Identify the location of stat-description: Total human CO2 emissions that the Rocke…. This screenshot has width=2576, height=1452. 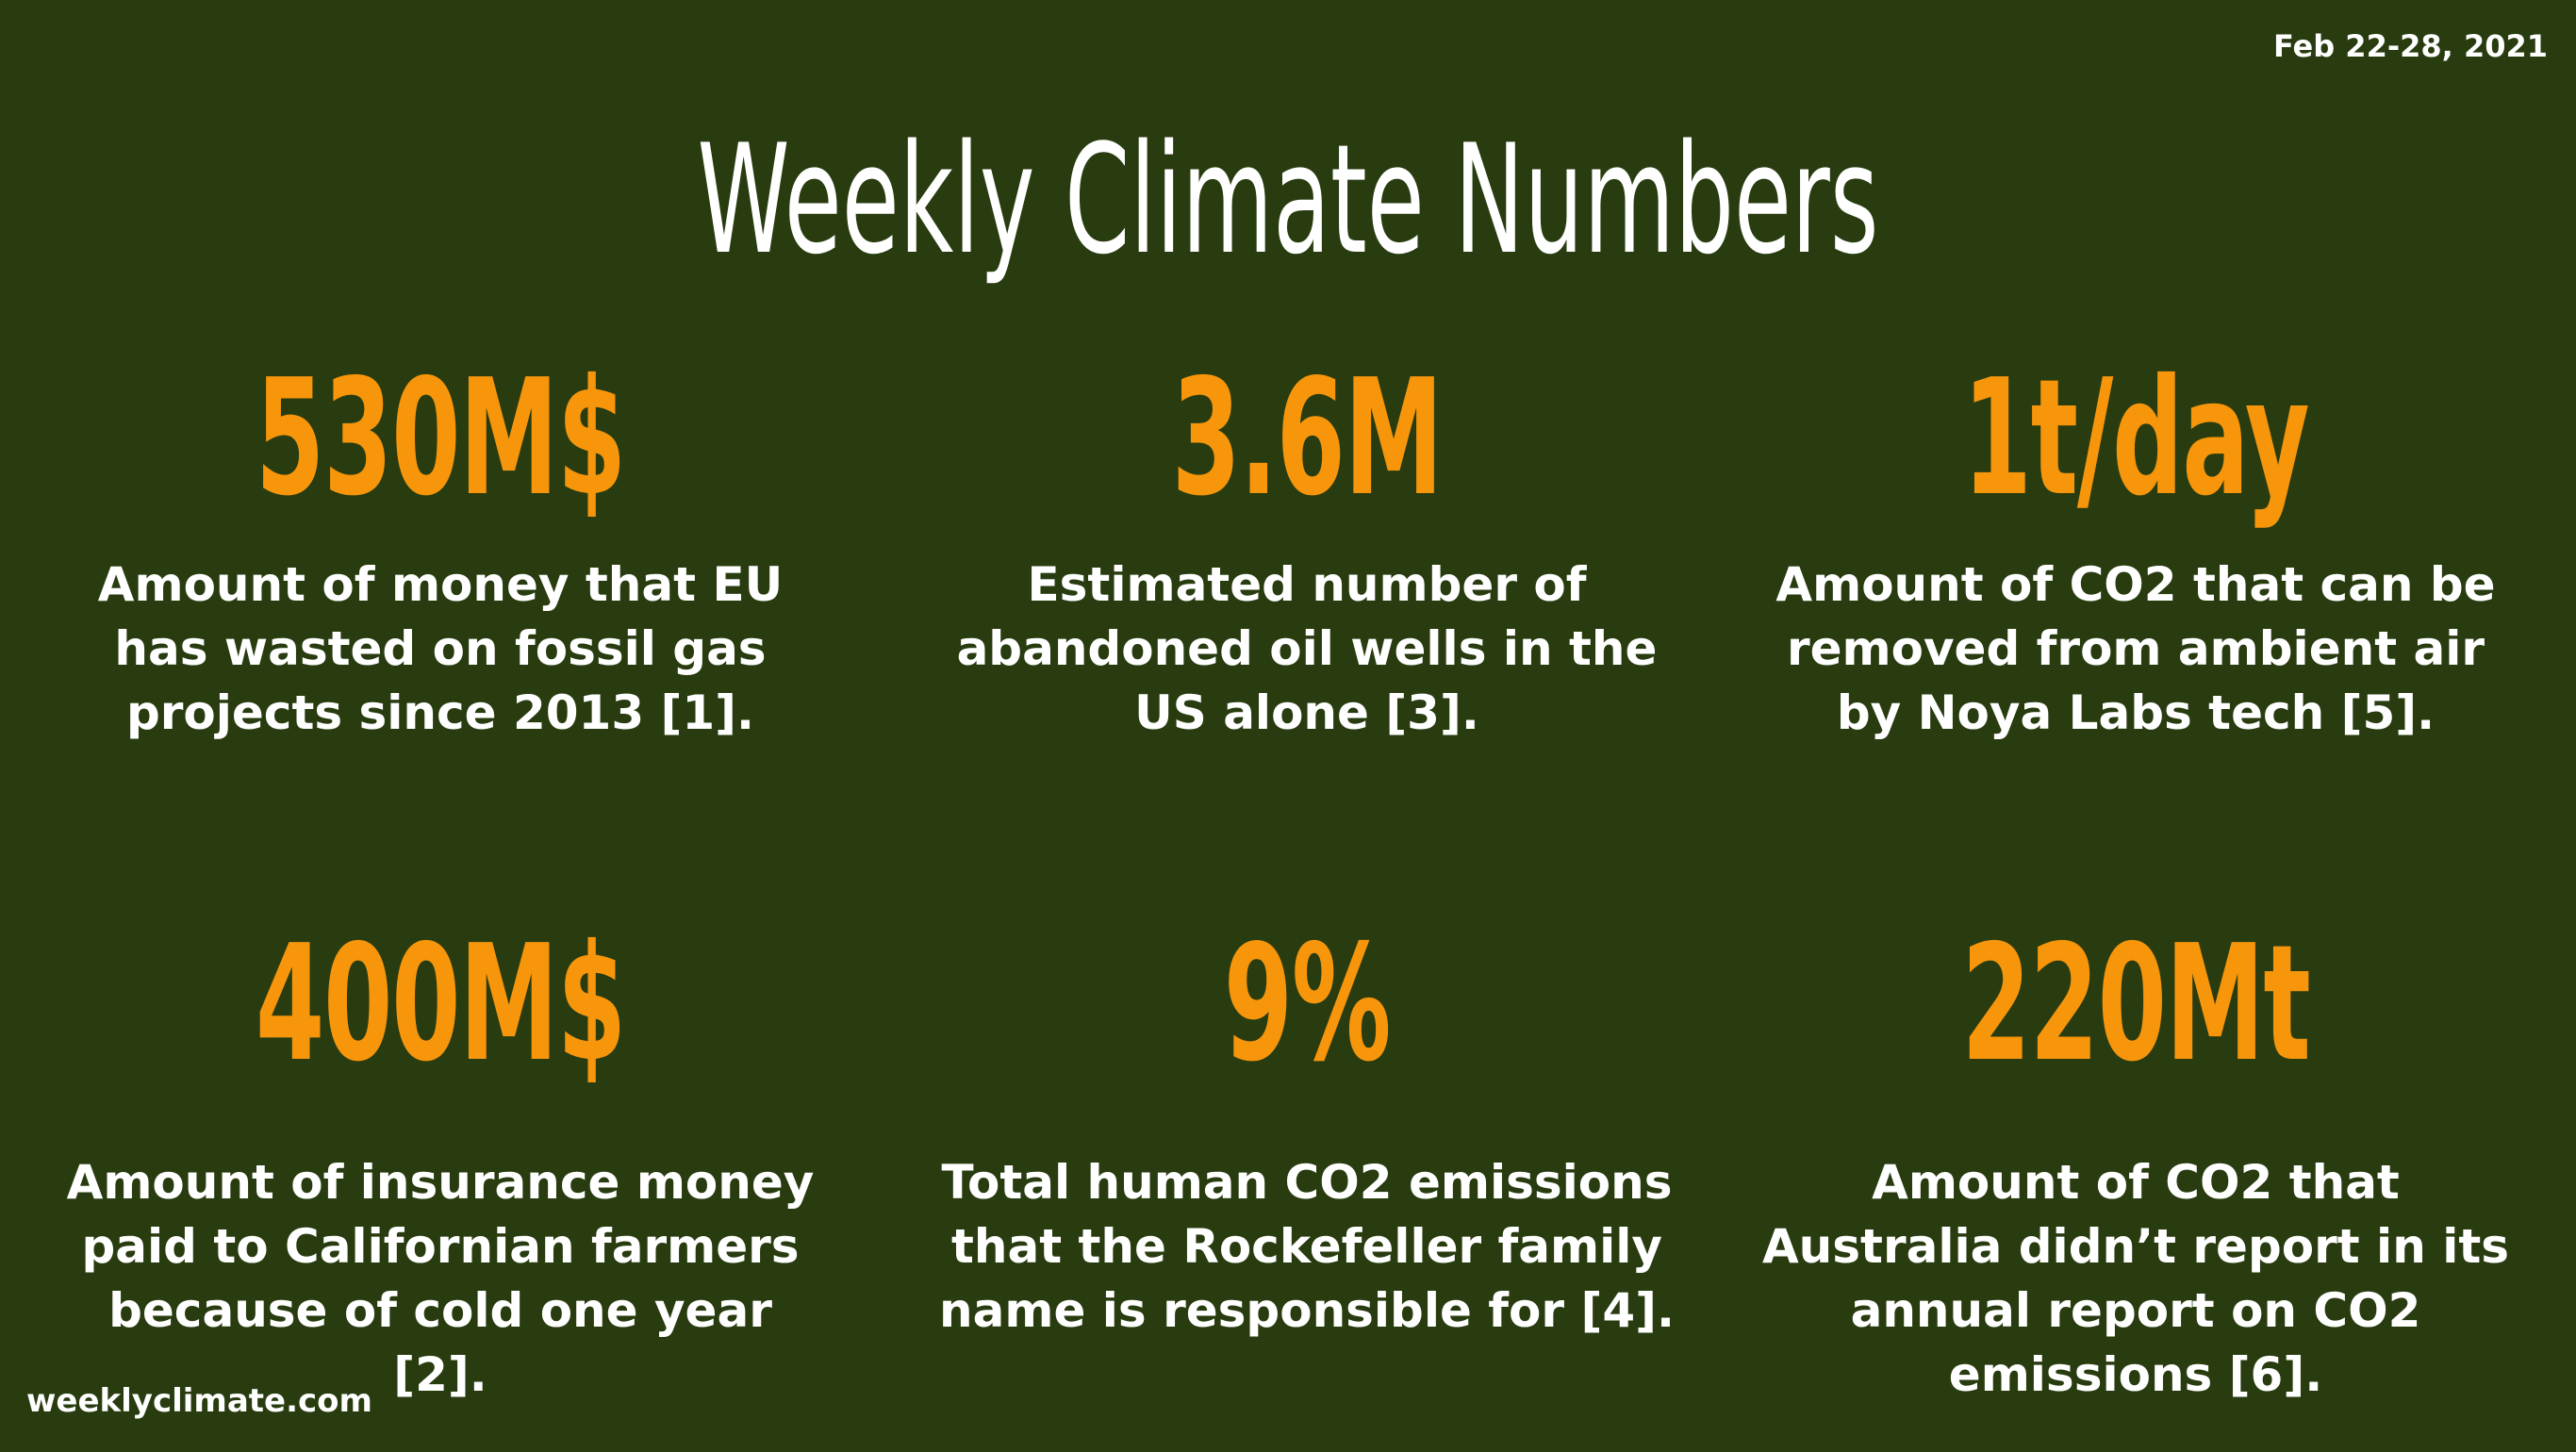
(1307, 1246).